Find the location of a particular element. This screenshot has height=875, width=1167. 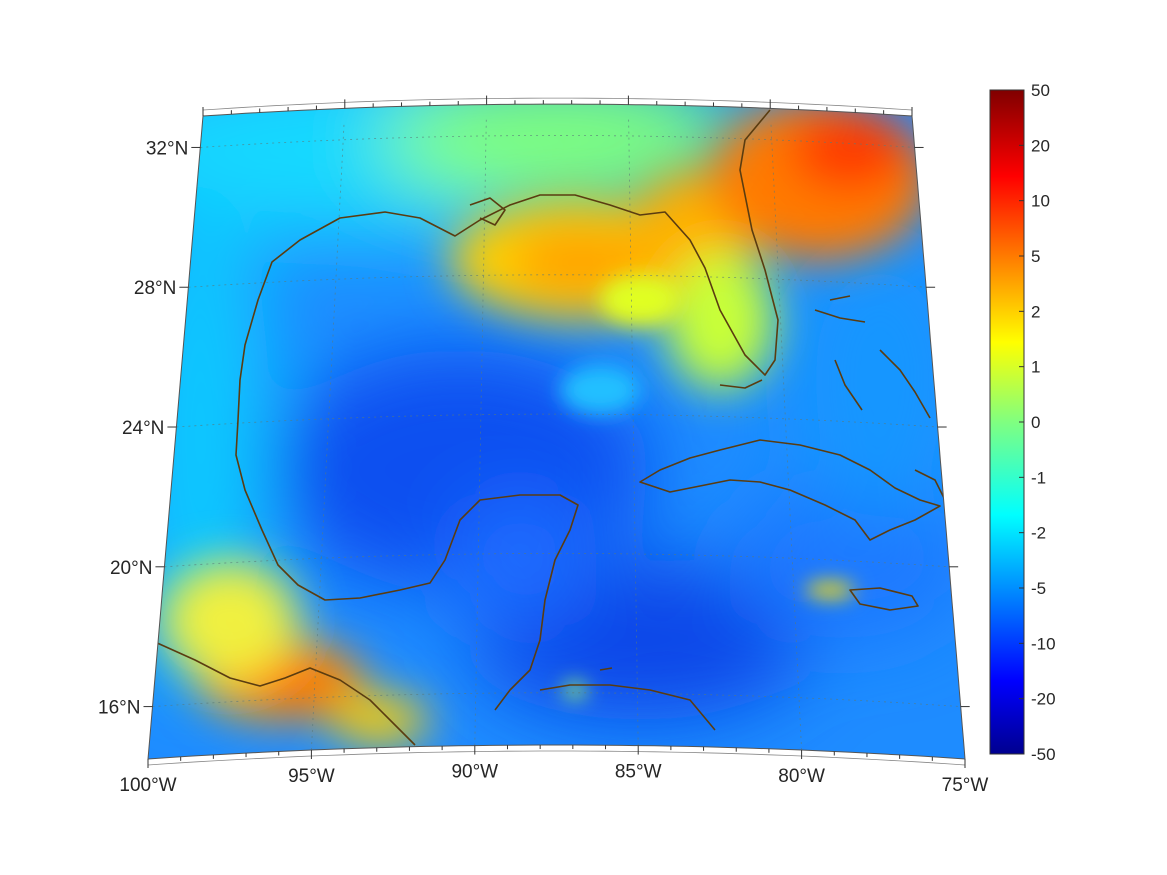

lon-tick-label: 80°W is located at coordinates (801, 776).